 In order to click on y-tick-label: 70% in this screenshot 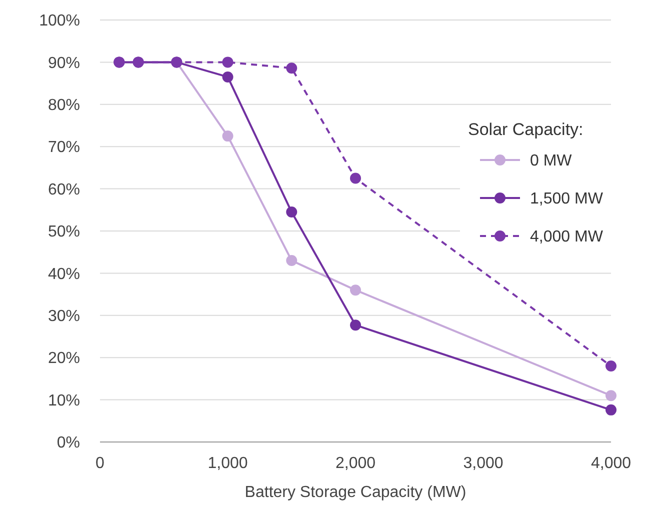, I will do `click(64, 147)`.